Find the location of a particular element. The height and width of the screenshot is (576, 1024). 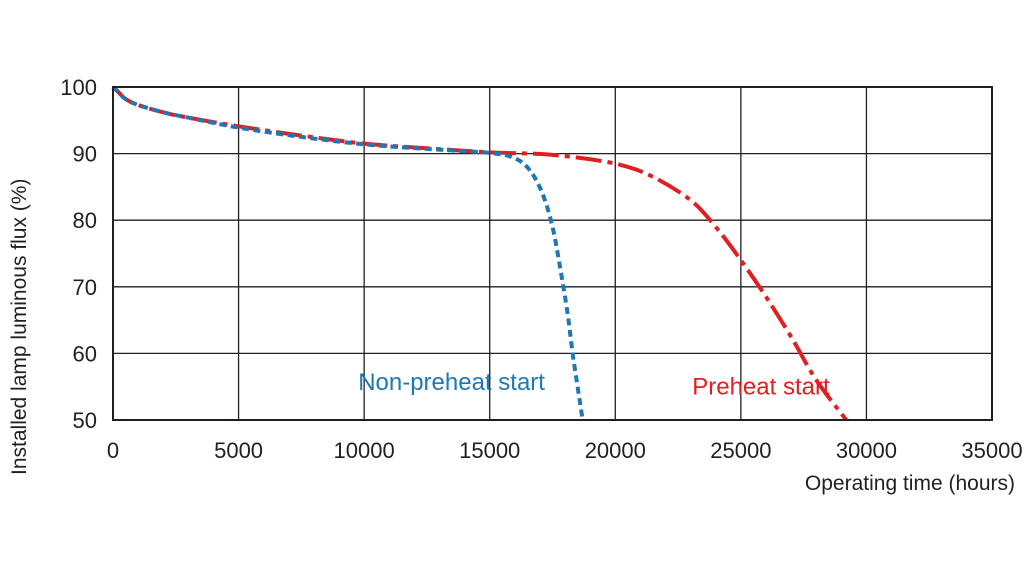

y-tick-label: 80 is located at coordinates (85, 220).